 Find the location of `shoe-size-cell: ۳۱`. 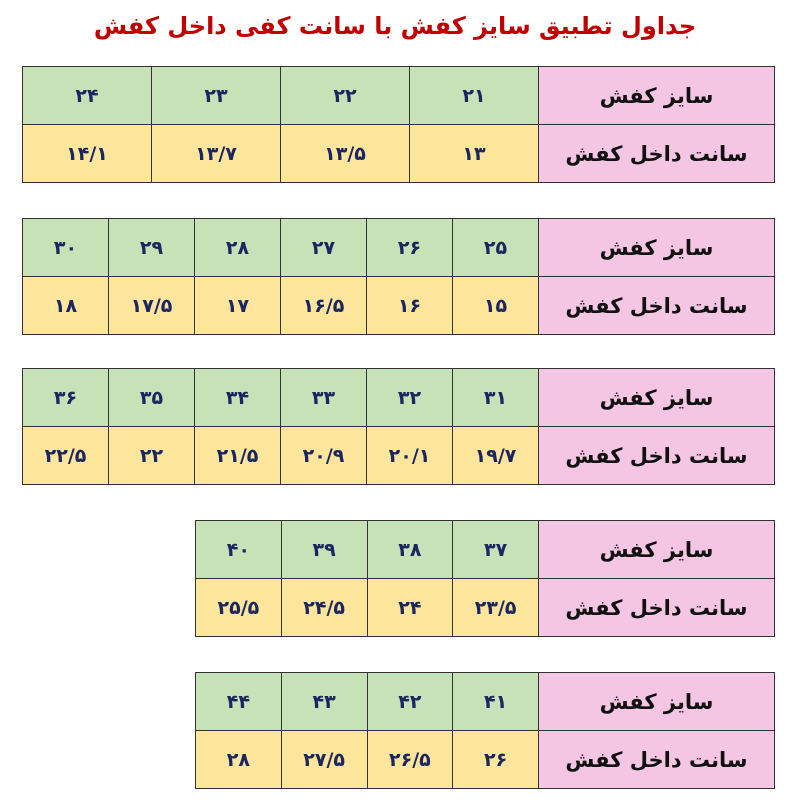

shoe-size-cell: ۳۱ is located at coordinates (495, 397).